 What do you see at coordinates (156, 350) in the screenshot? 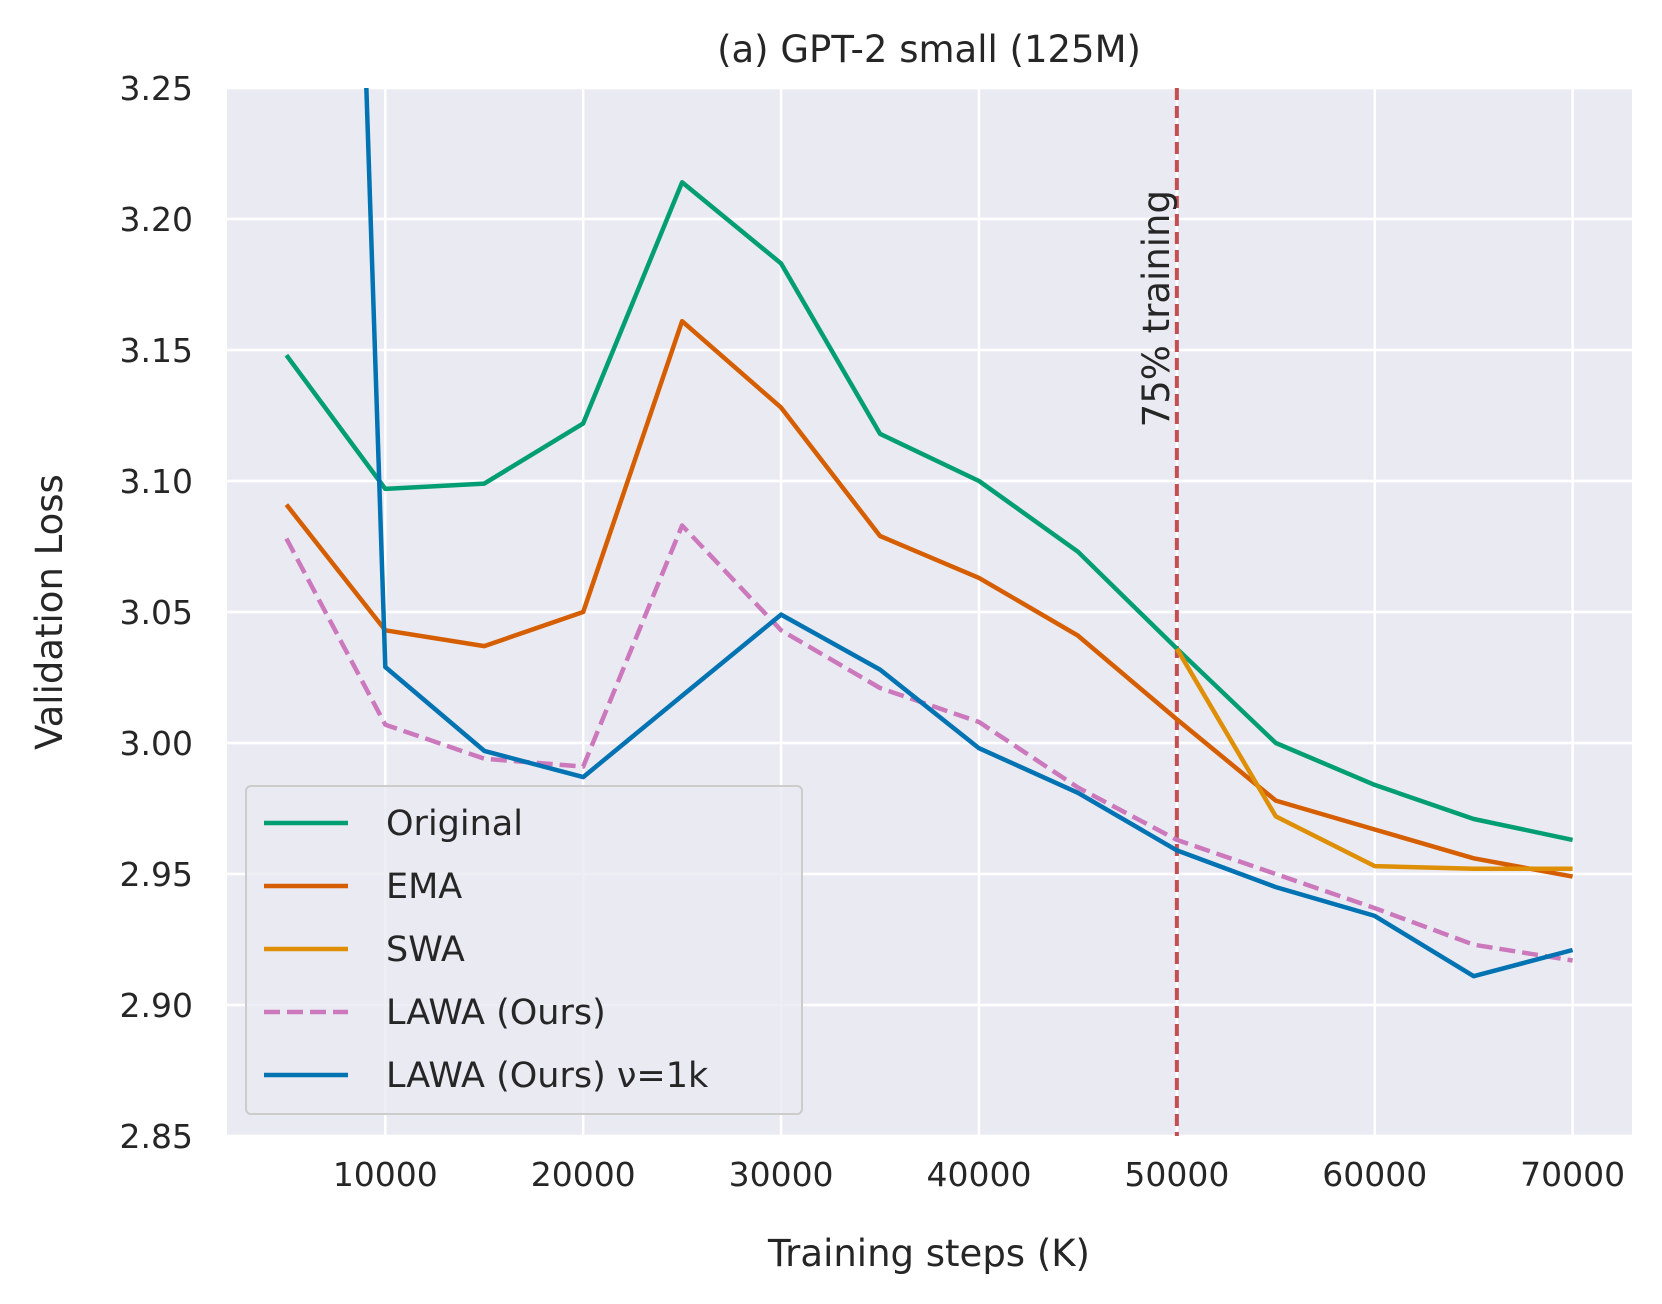
I see `y-tick-label: 3.15` at bounding box center [156, 350].